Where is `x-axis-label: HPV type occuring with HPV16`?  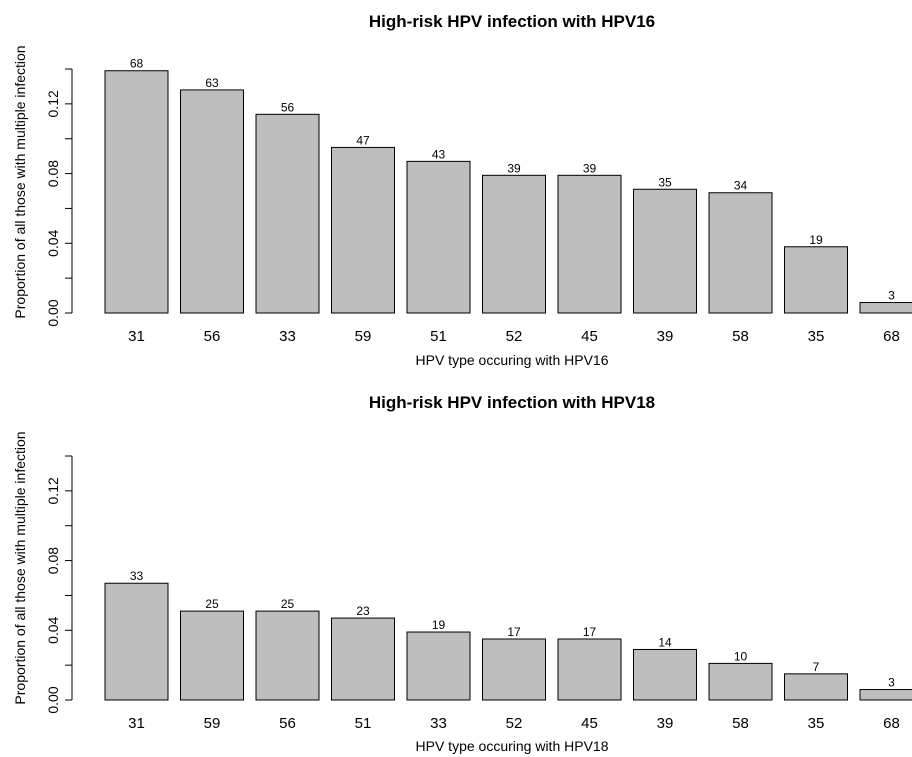 x-axis-label: HPV type occuring with HPV16 is located at coordinates (512, 360).